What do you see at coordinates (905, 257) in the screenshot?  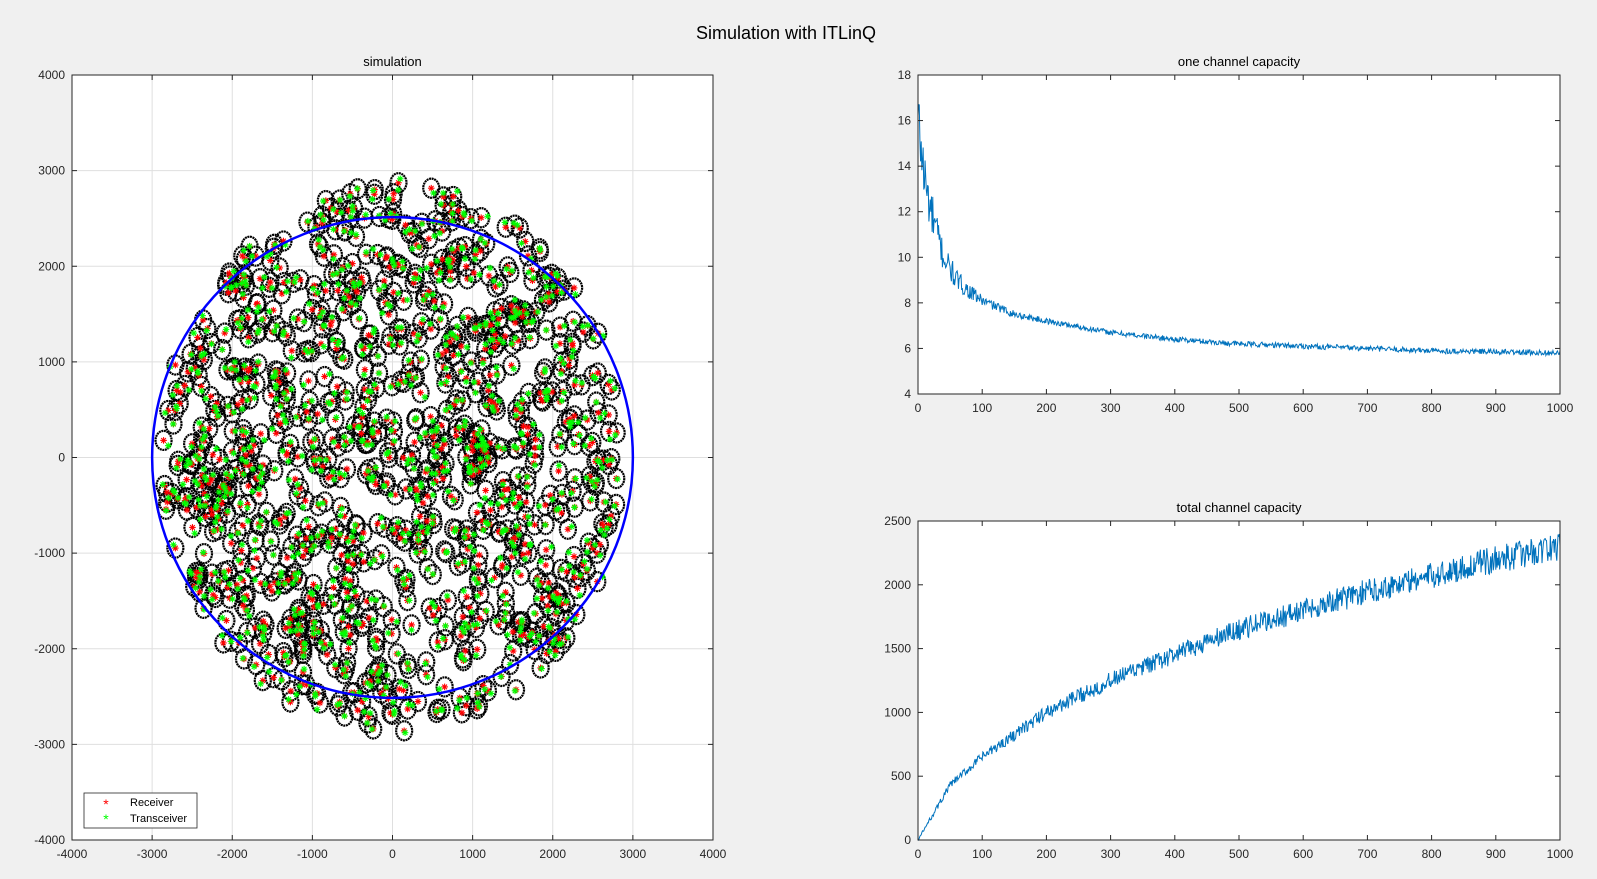 I see `y-tick-label: 10` at bounding box center [905, 257].